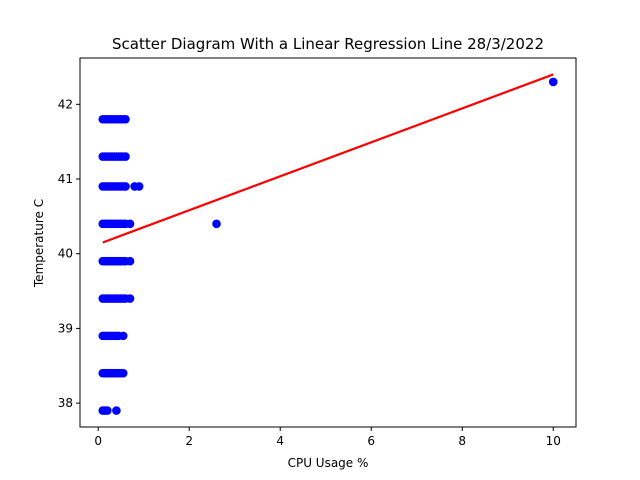 This screenshot has height=480, width=640. What do you see at coordinates (280, 441) in the screenshot?
I see `x-tick-label: 4` at bounding box center [280, 441].